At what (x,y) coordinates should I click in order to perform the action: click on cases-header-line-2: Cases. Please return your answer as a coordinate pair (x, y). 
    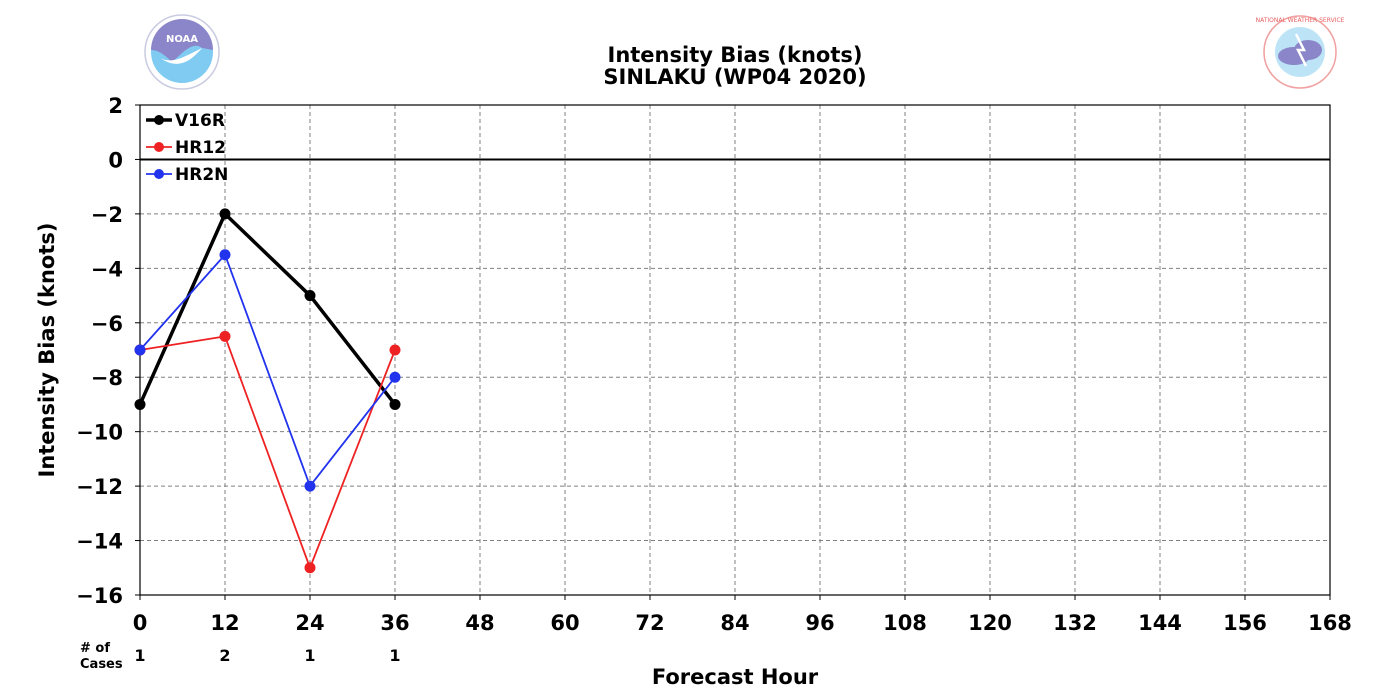
    Looking at the image, I should click on (101, 664).